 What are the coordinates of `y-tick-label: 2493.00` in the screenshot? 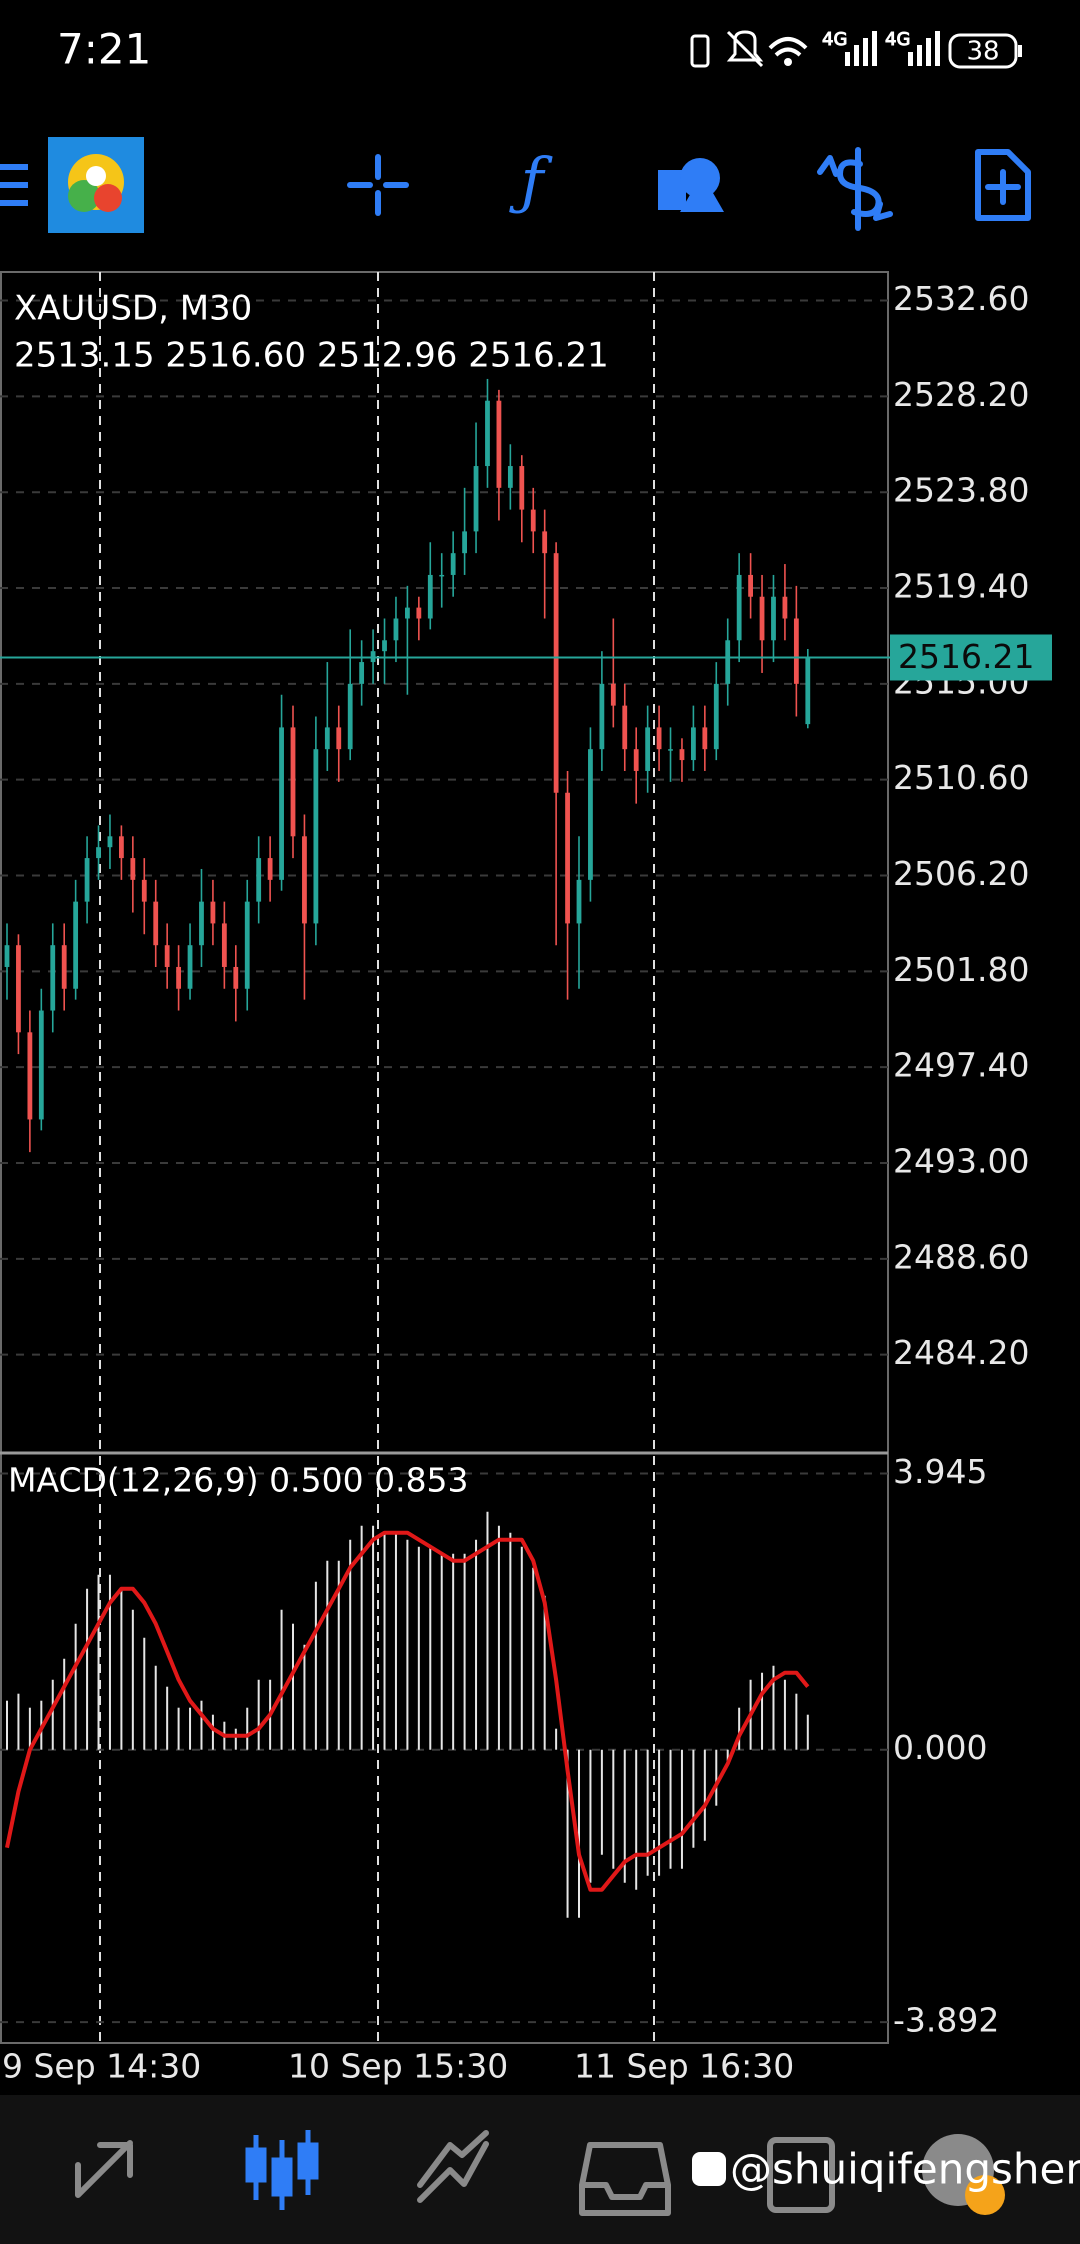 It's located at (961, 1160).